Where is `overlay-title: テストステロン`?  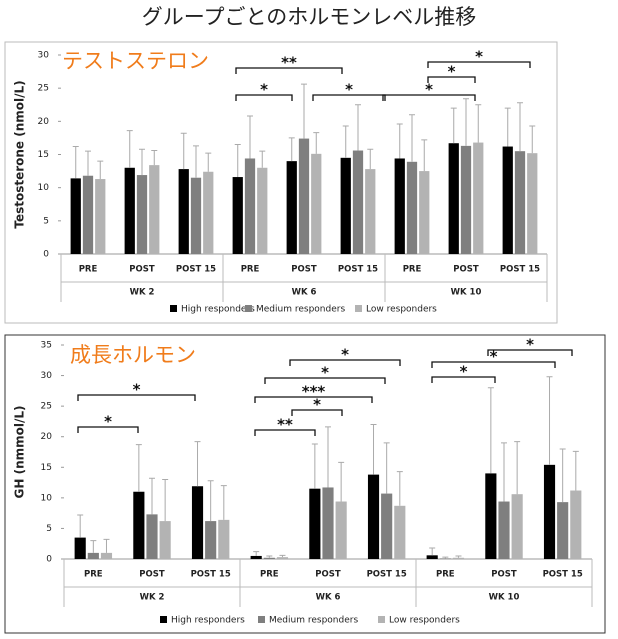 overlay-title: テストステロン is located at coordinates (135, 61).